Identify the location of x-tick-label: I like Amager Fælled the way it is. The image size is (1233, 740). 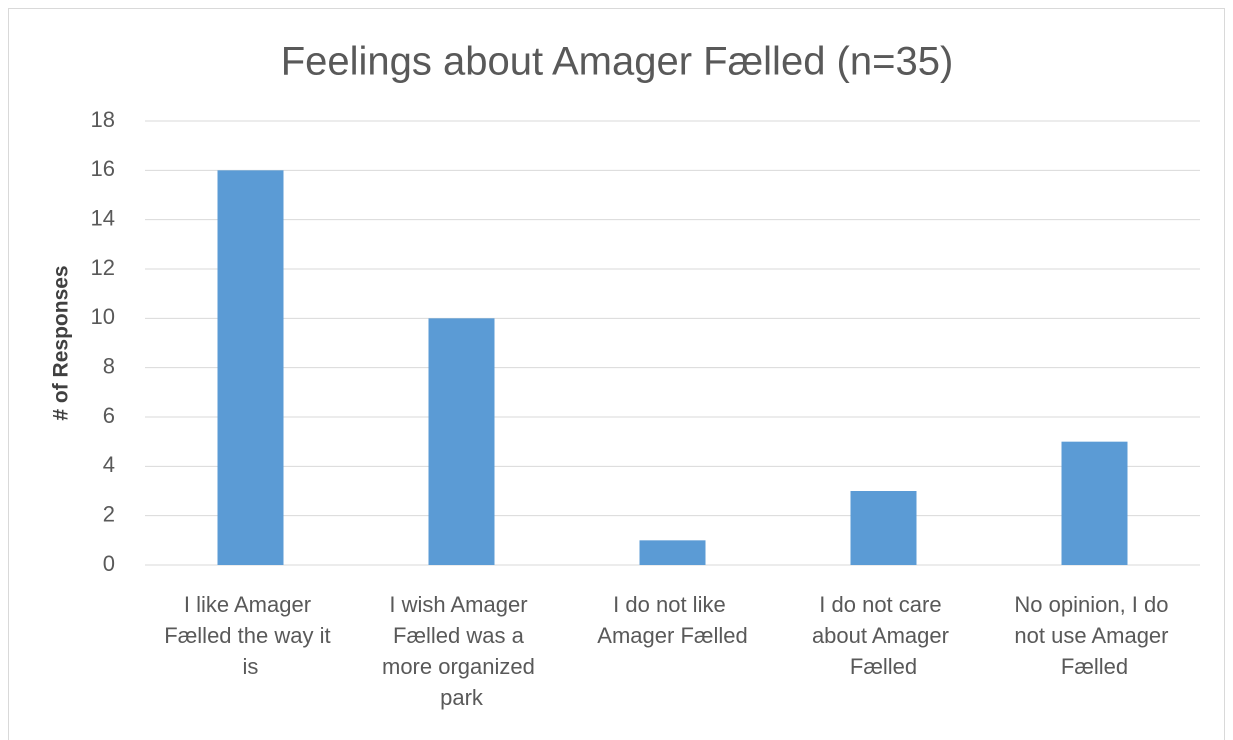
(250, 635).